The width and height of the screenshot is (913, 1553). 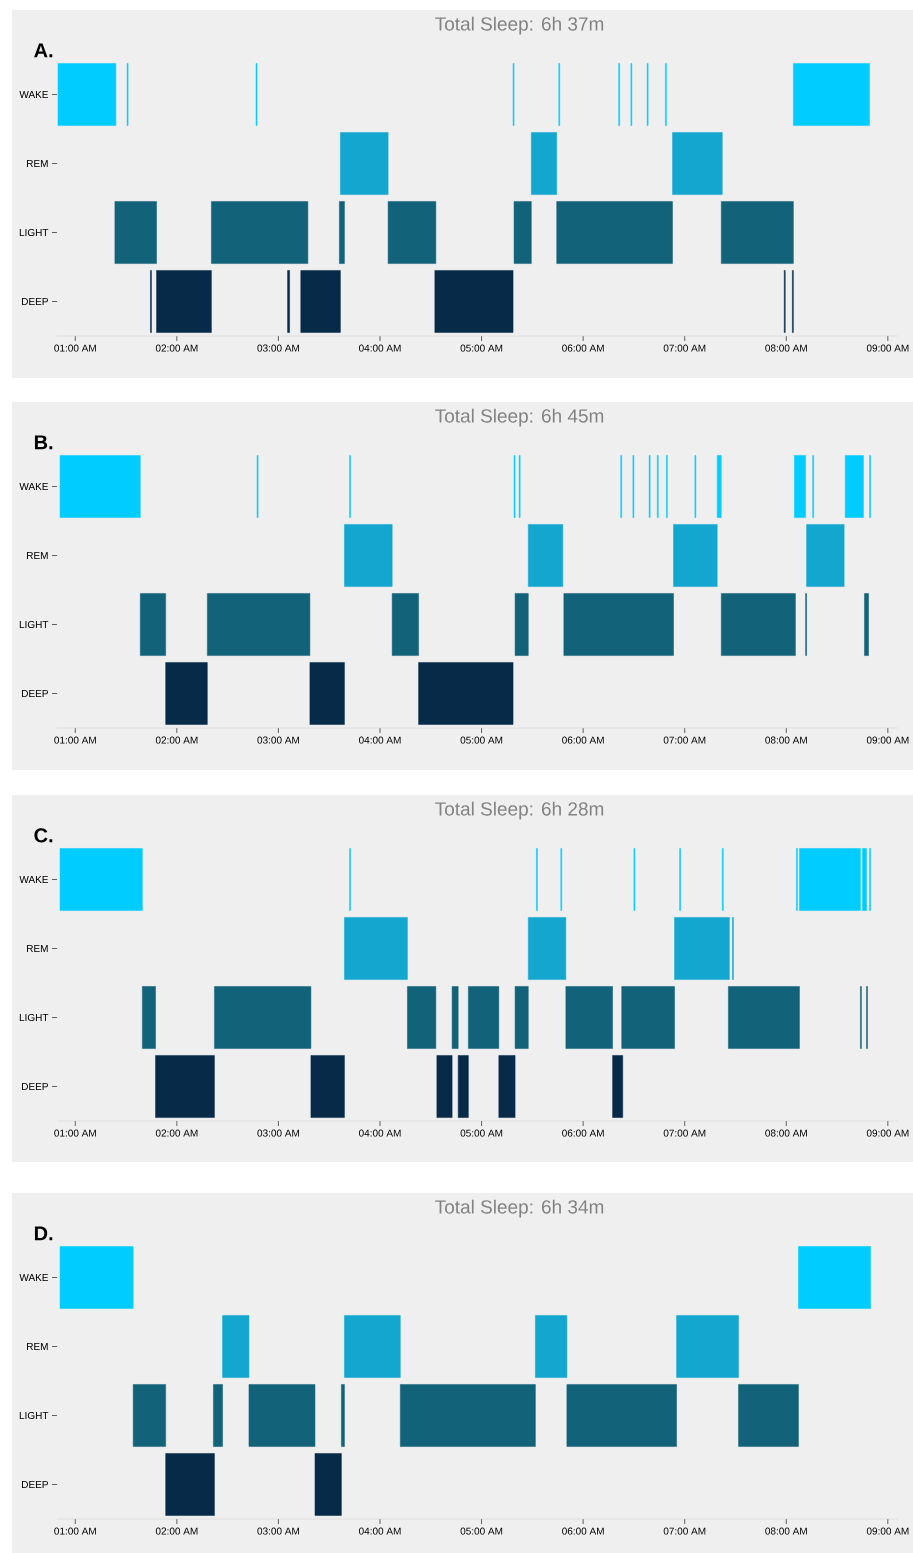 What do you see at coordinates (519, 1208) in the screenshot?
I see `chart-title: Total Sleep: 6h 34m` at bounding box center [519, 1208].